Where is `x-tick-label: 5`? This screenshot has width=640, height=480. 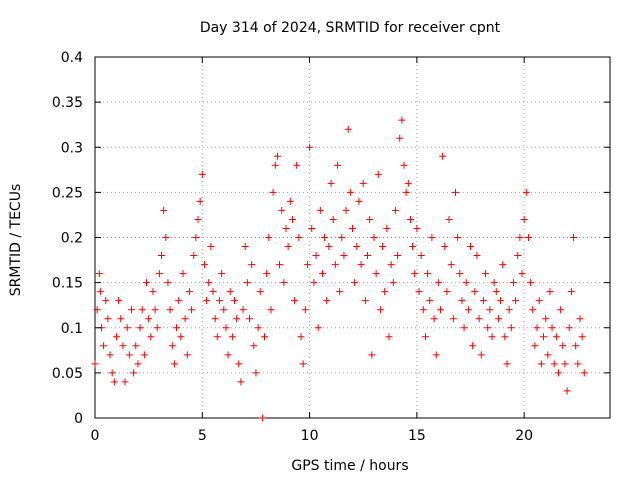
x-tick-label: 5 is located at coordinates (202, 436).